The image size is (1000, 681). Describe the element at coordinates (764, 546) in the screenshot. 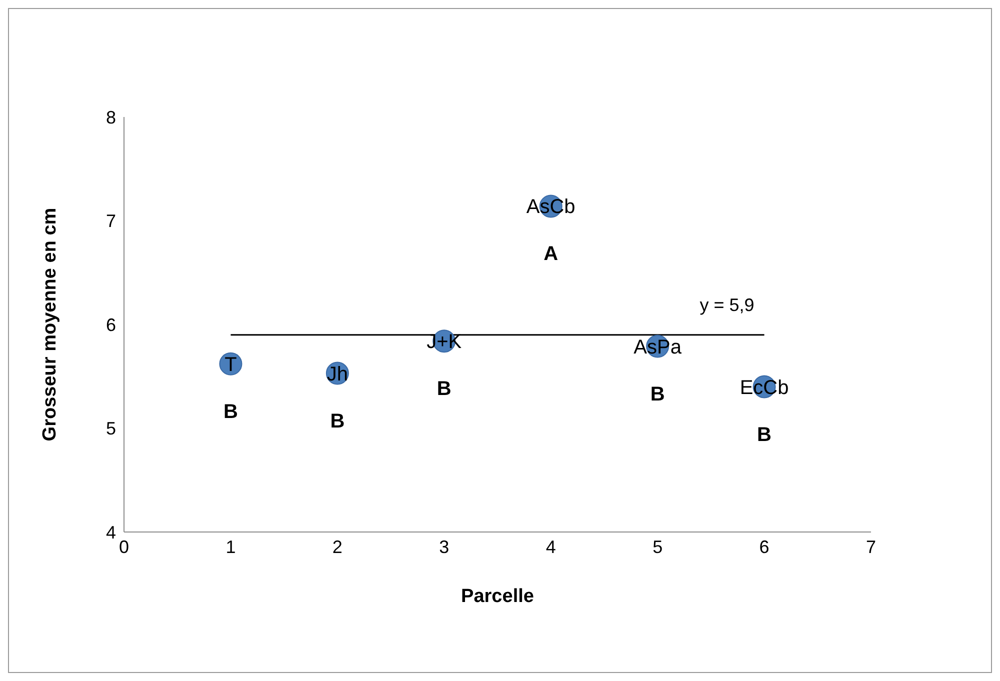

I see `x-tick-label: 6` at that location.